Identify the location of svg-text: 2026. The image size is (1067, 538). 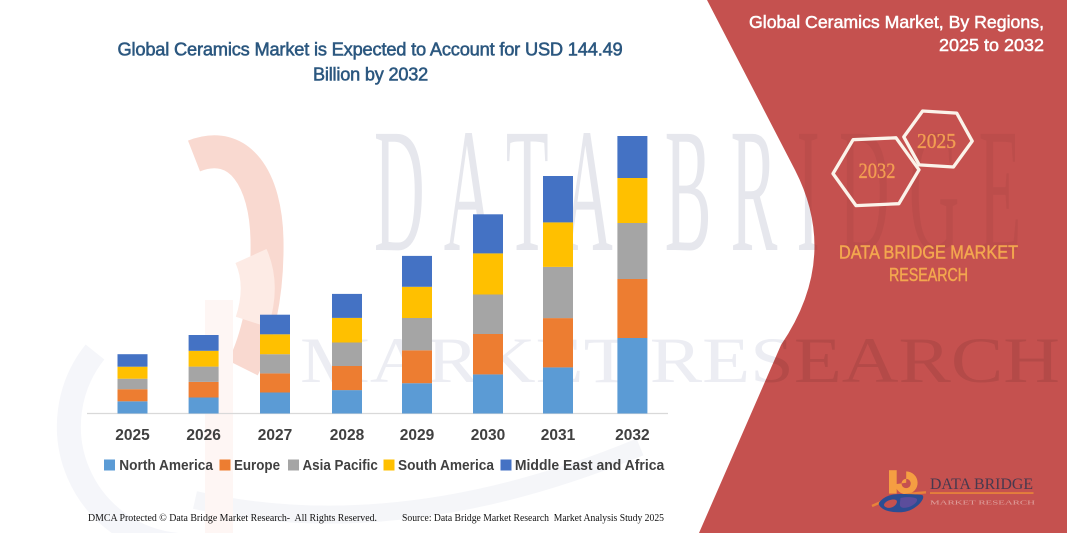
(203, 435).